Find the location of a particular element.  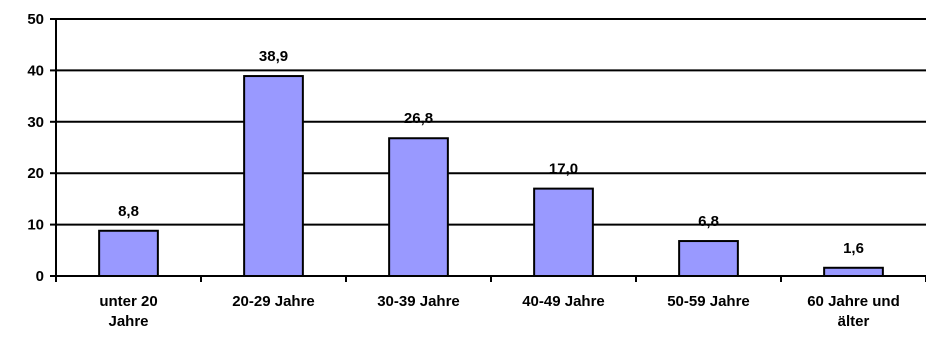

category-label: 20-29 Jahre is located at coordinates (273, 301).